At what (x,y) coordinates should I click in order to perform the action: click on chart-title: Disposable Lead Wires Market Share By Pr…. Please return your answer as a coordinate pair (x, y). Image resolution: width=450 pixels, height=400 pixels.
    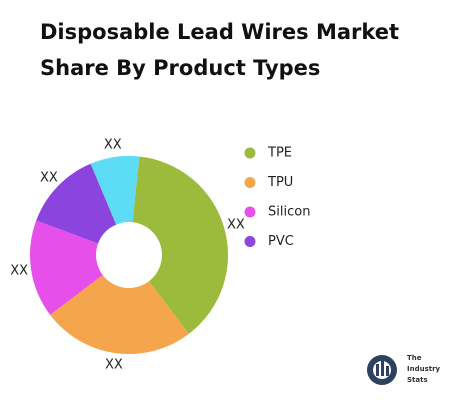
    Looking at the image, I should click on (220, 50).